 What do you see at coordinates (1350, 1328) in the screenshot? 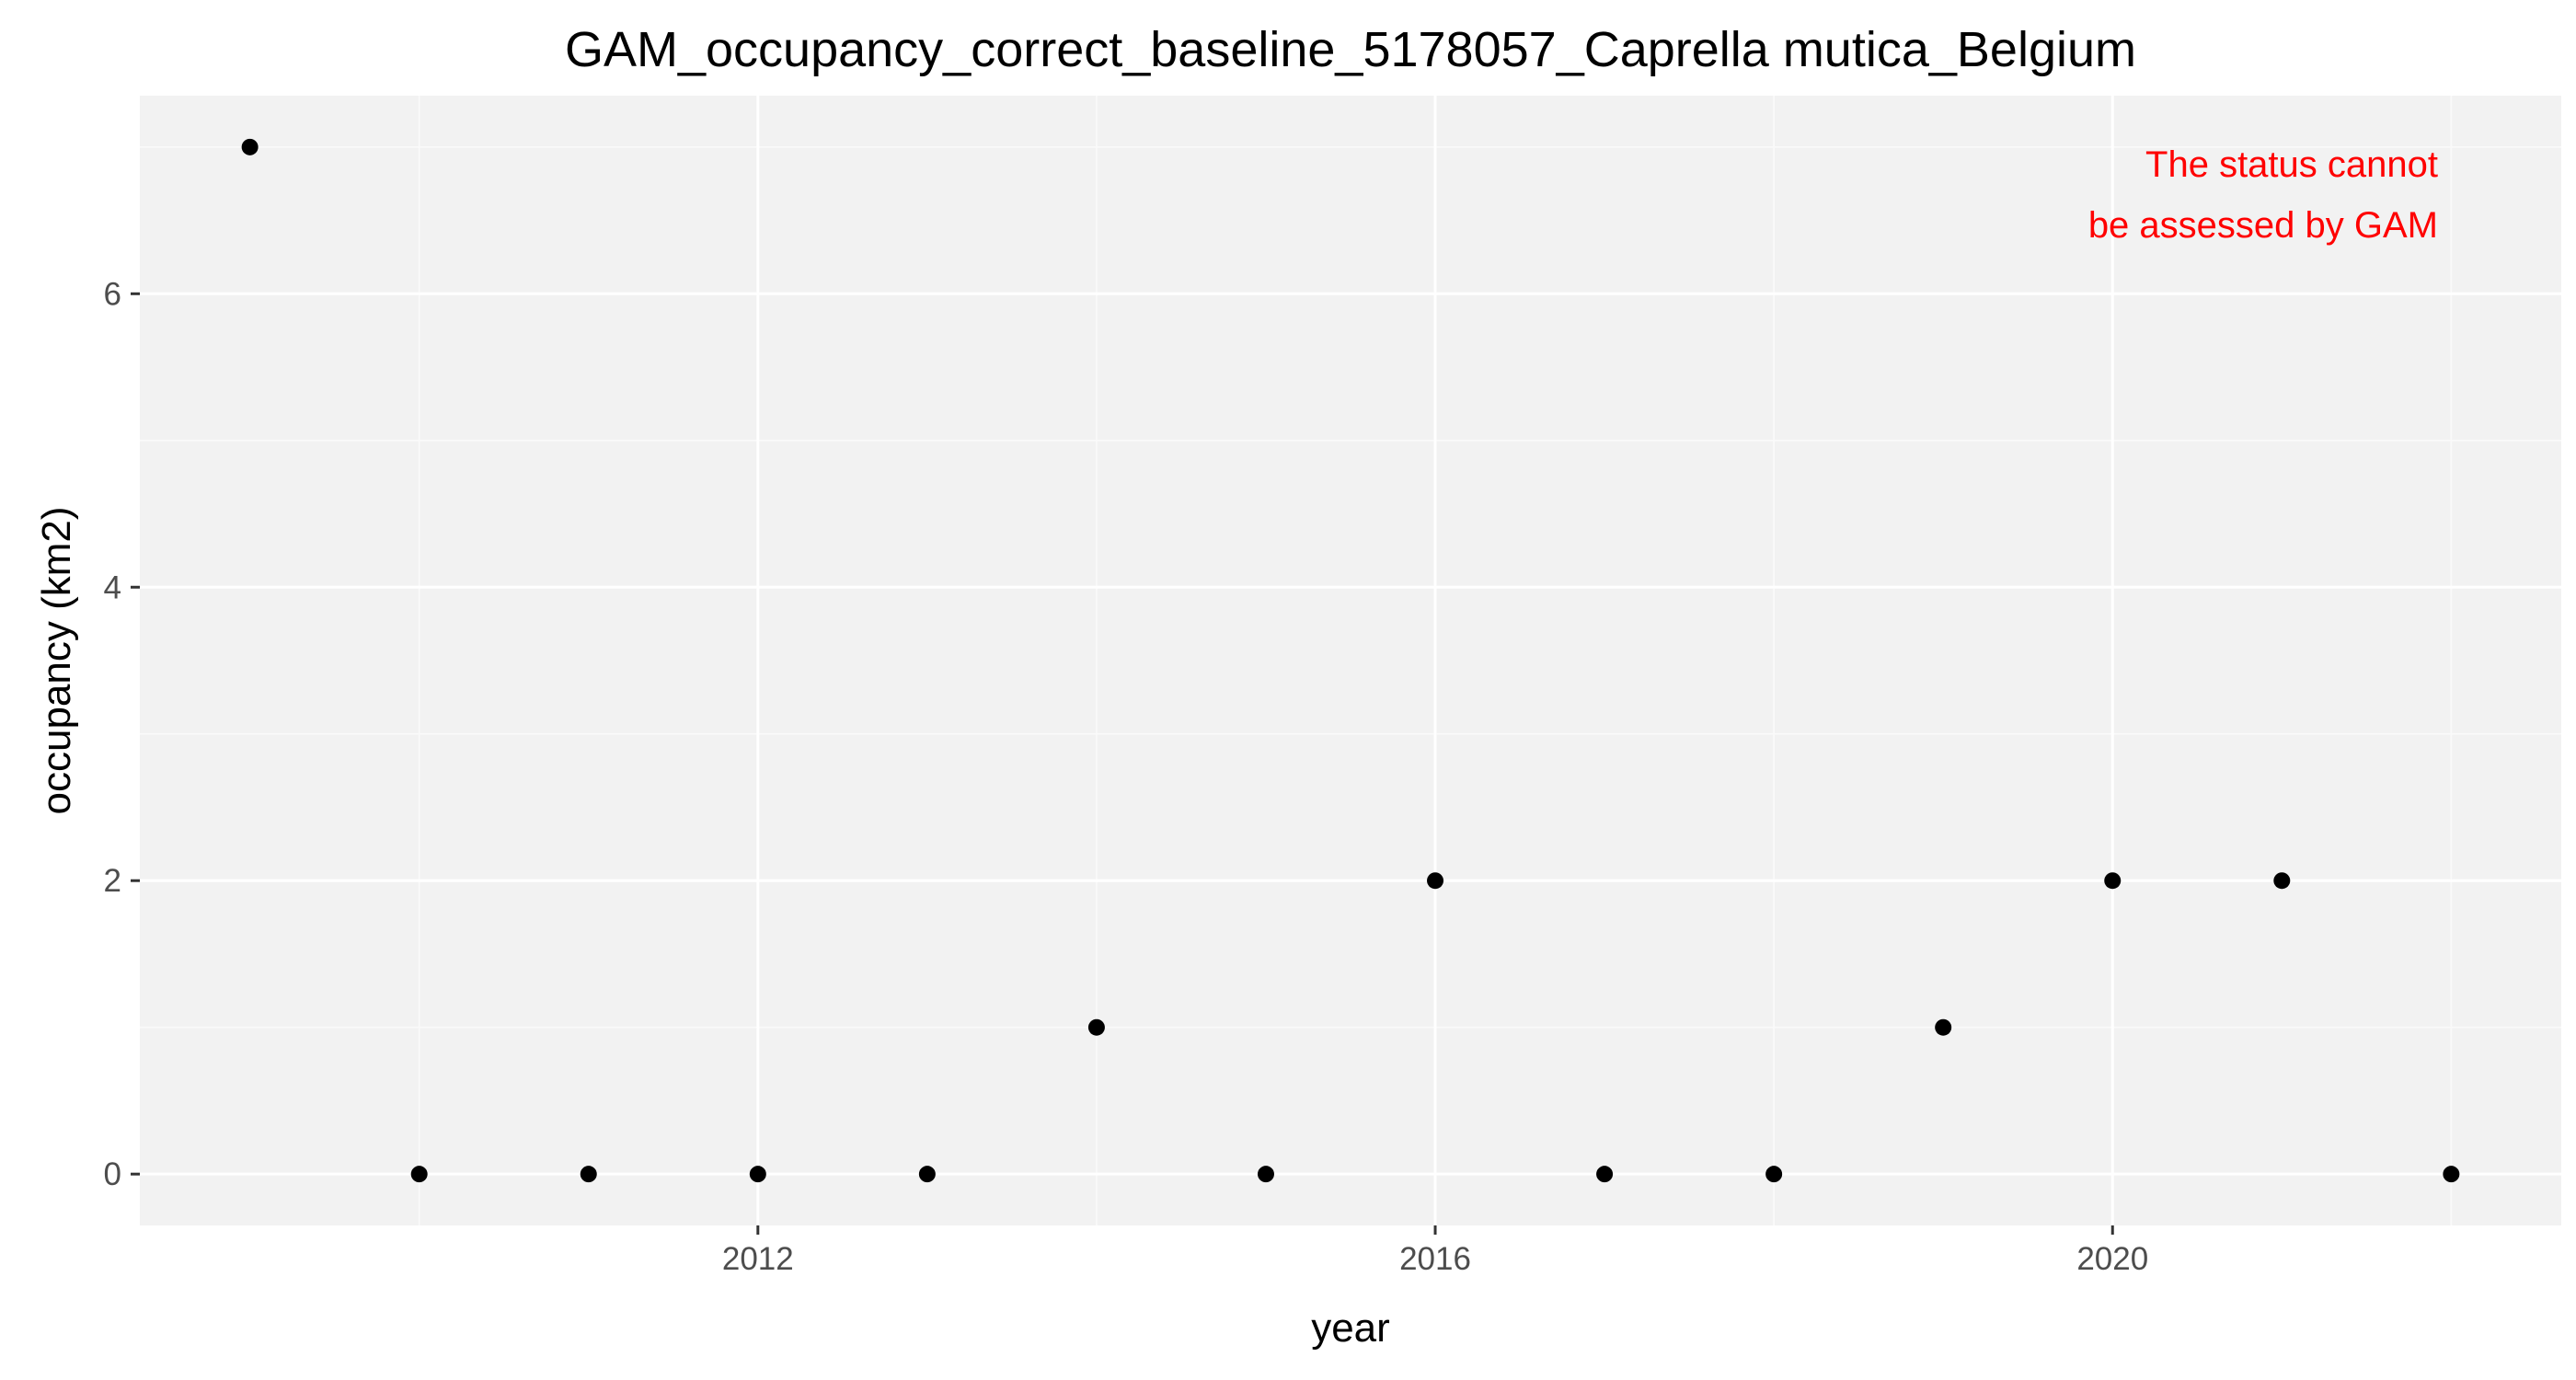
I see `x-axis-title: year` at bounding box center [1350, 1328].